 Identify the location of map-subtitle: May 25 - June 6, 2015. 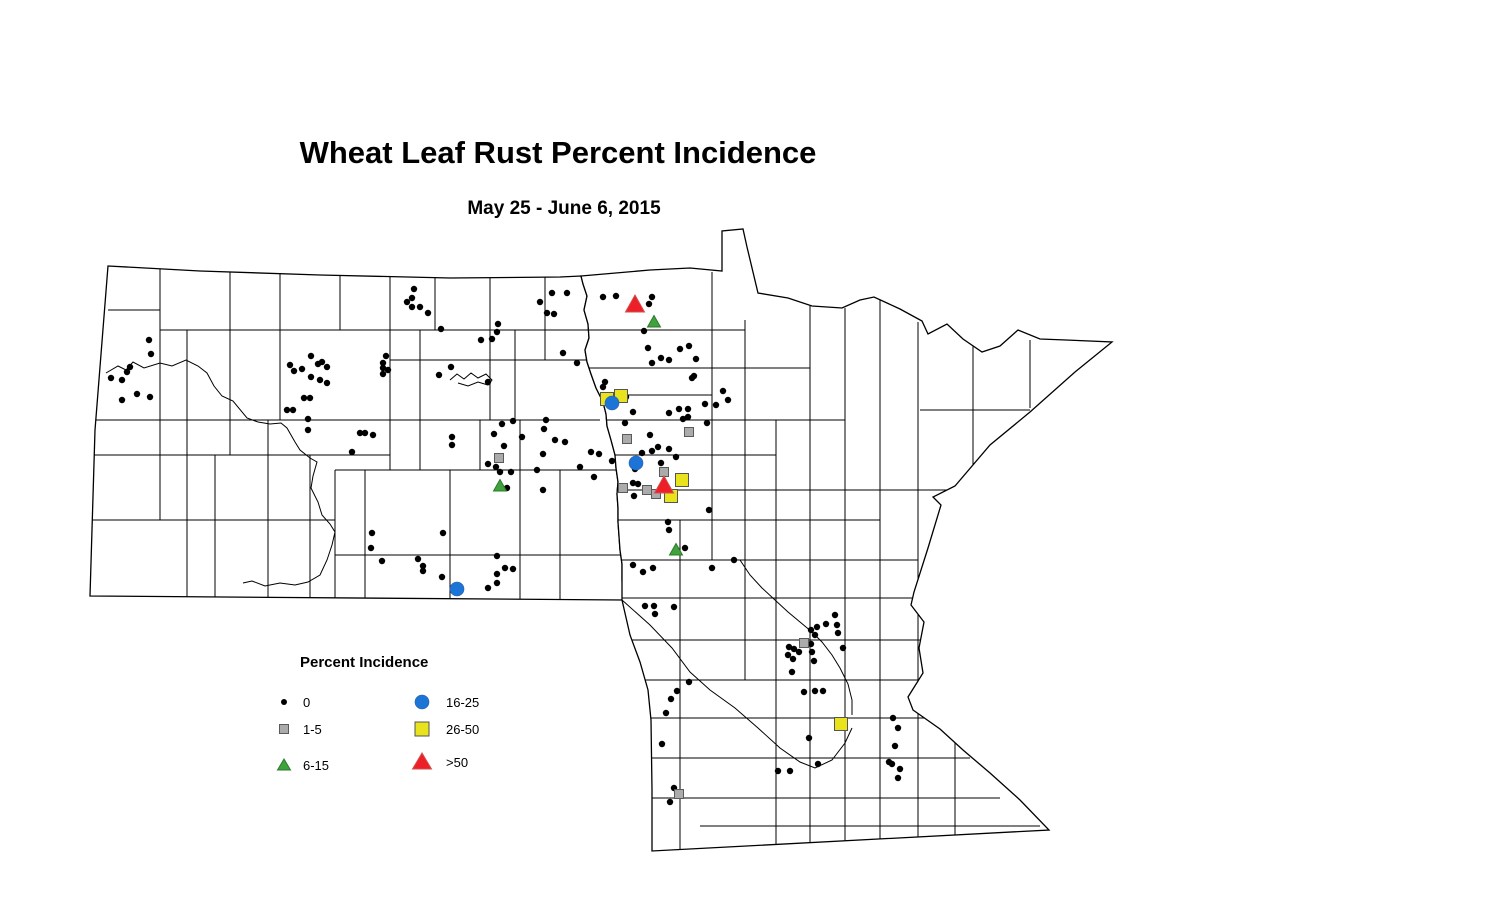
(564, 208).